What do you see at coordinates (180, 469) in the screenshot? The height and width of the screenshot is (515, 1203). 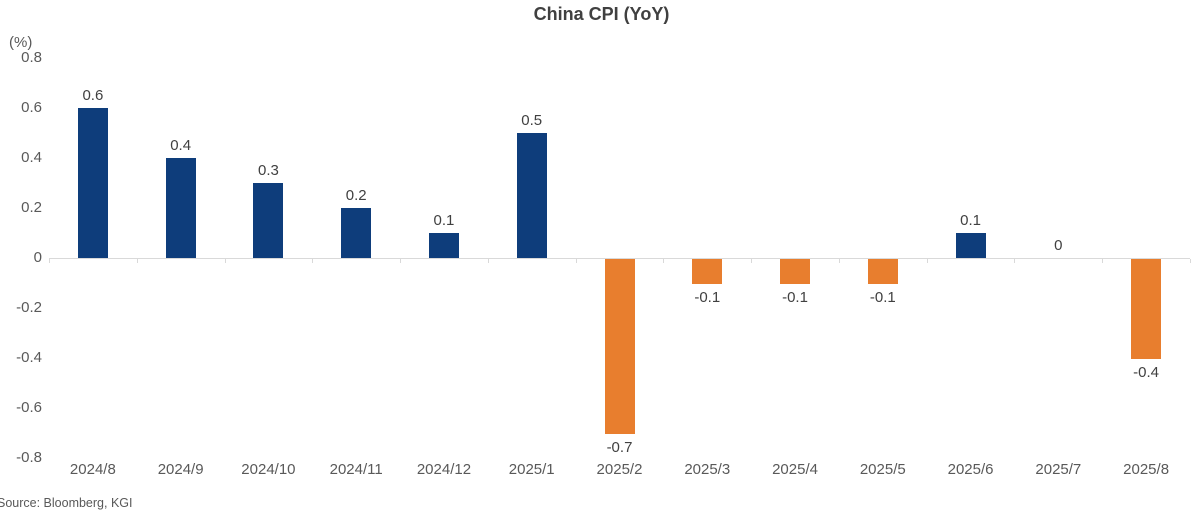 I see `x-axis-label-2024/9: 2024/9` at bounding box center [180, 469].